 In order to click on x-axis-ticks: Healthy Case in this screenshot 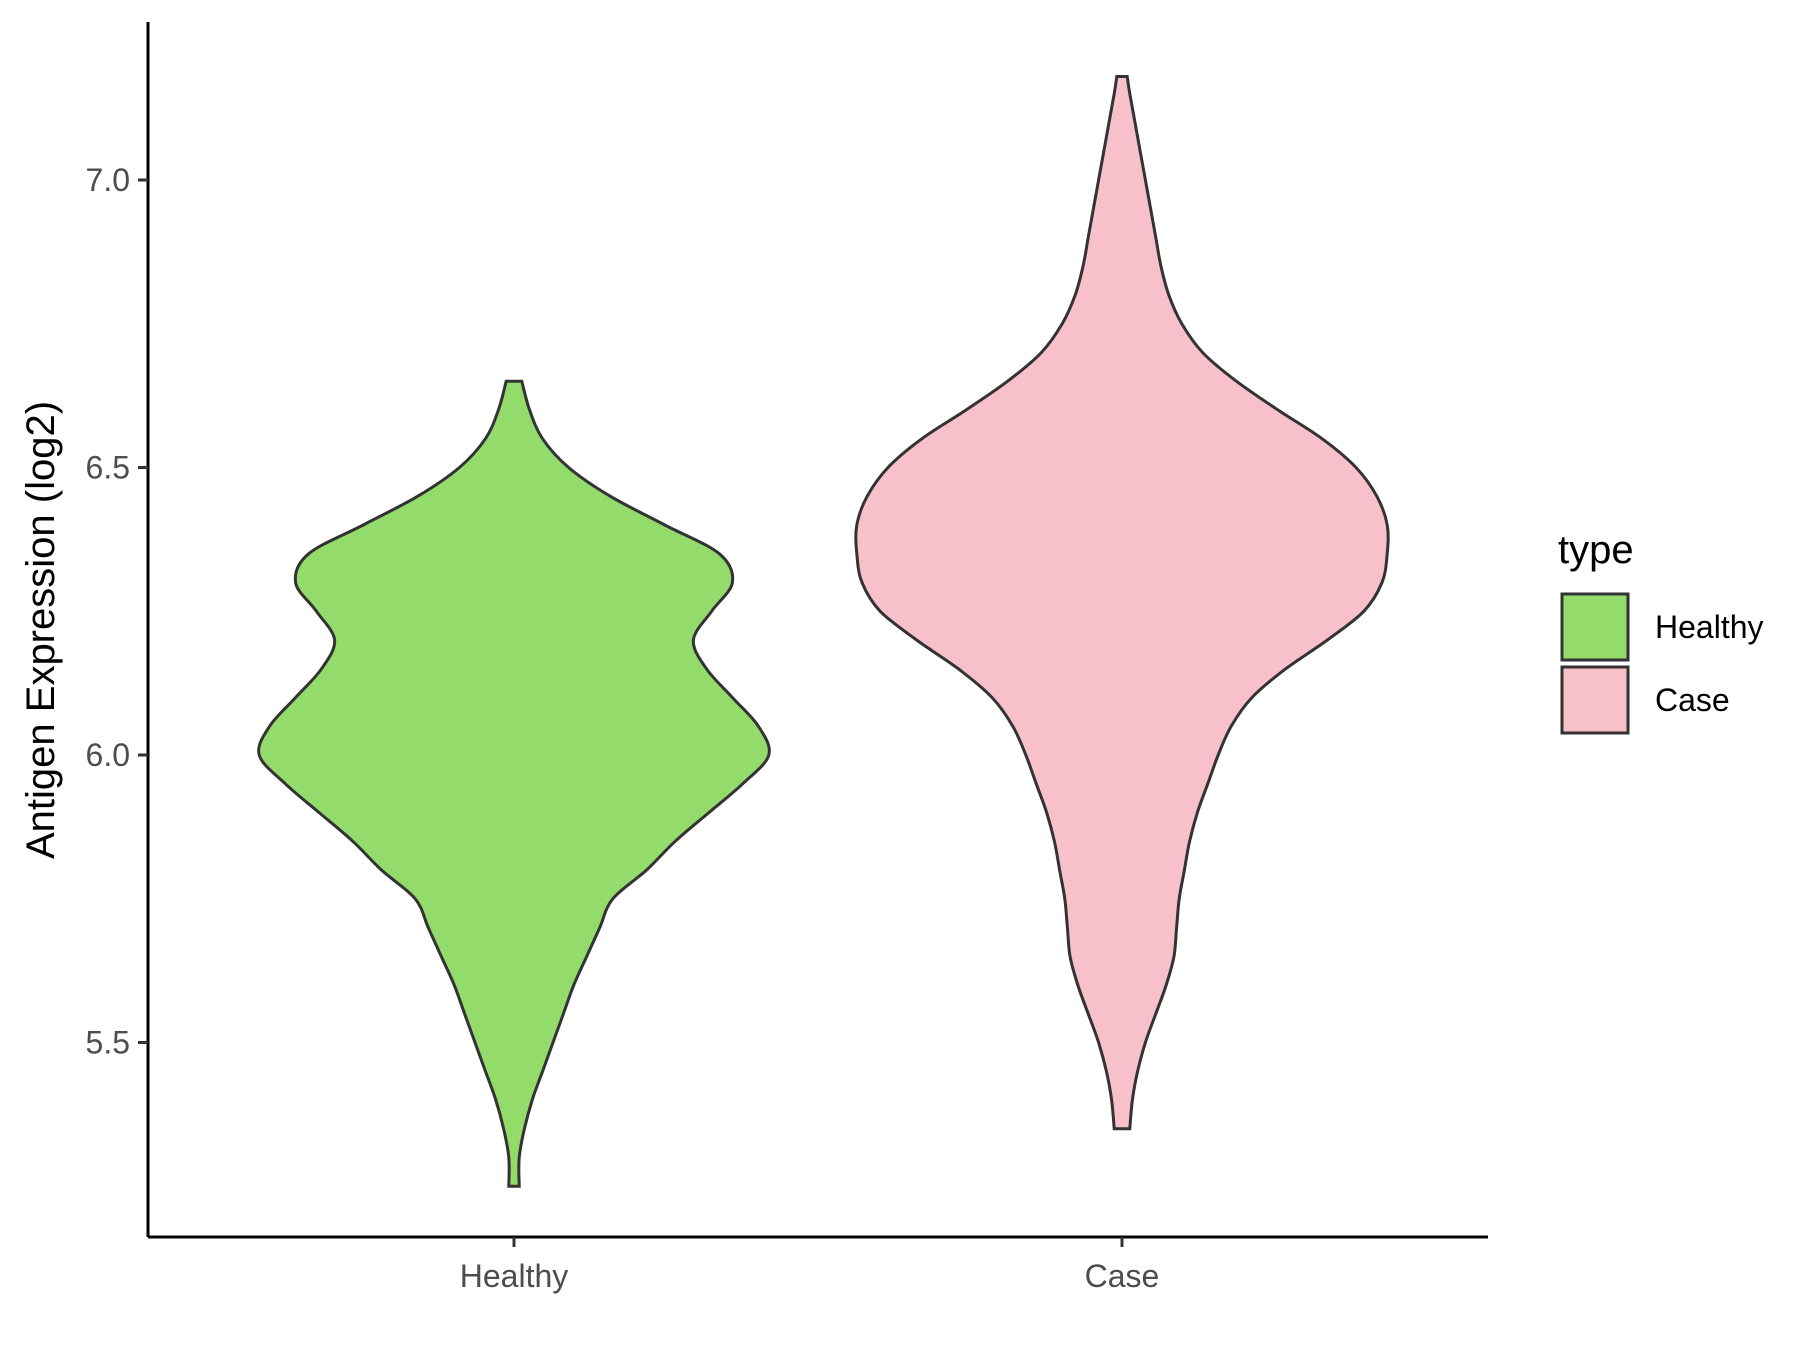, I will do `click(810, 1265)`.